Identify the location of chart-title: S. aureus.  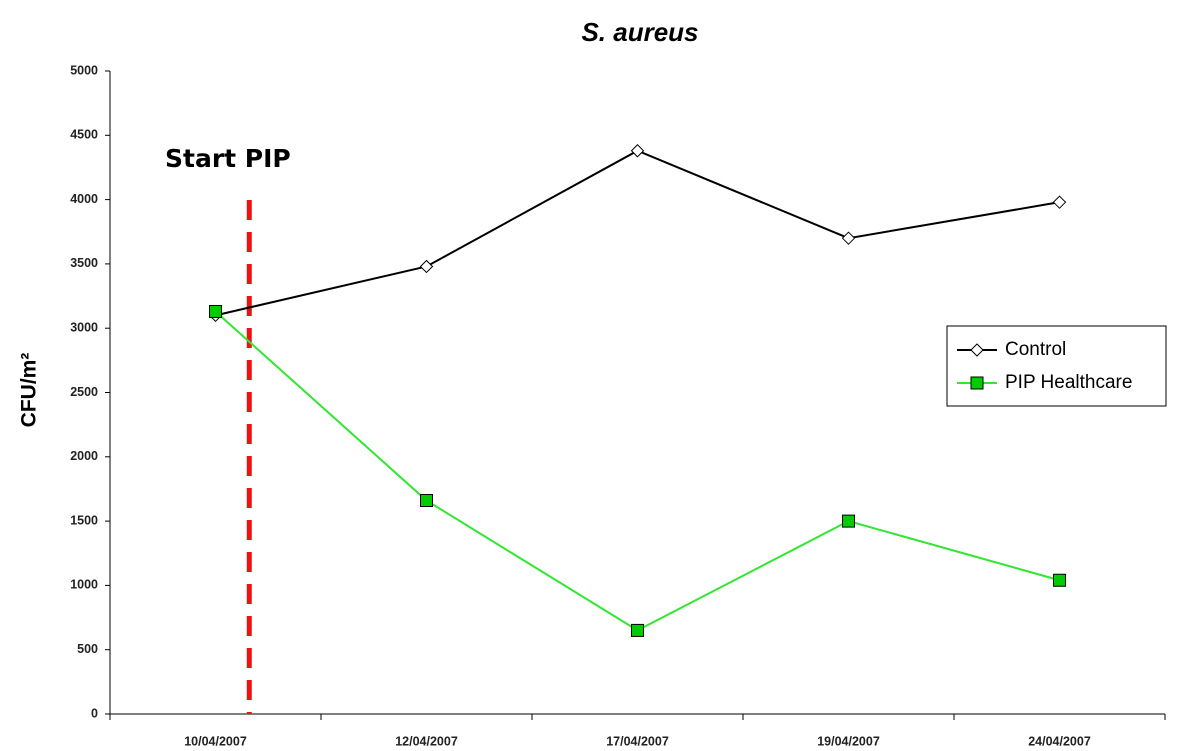
(639, 32).